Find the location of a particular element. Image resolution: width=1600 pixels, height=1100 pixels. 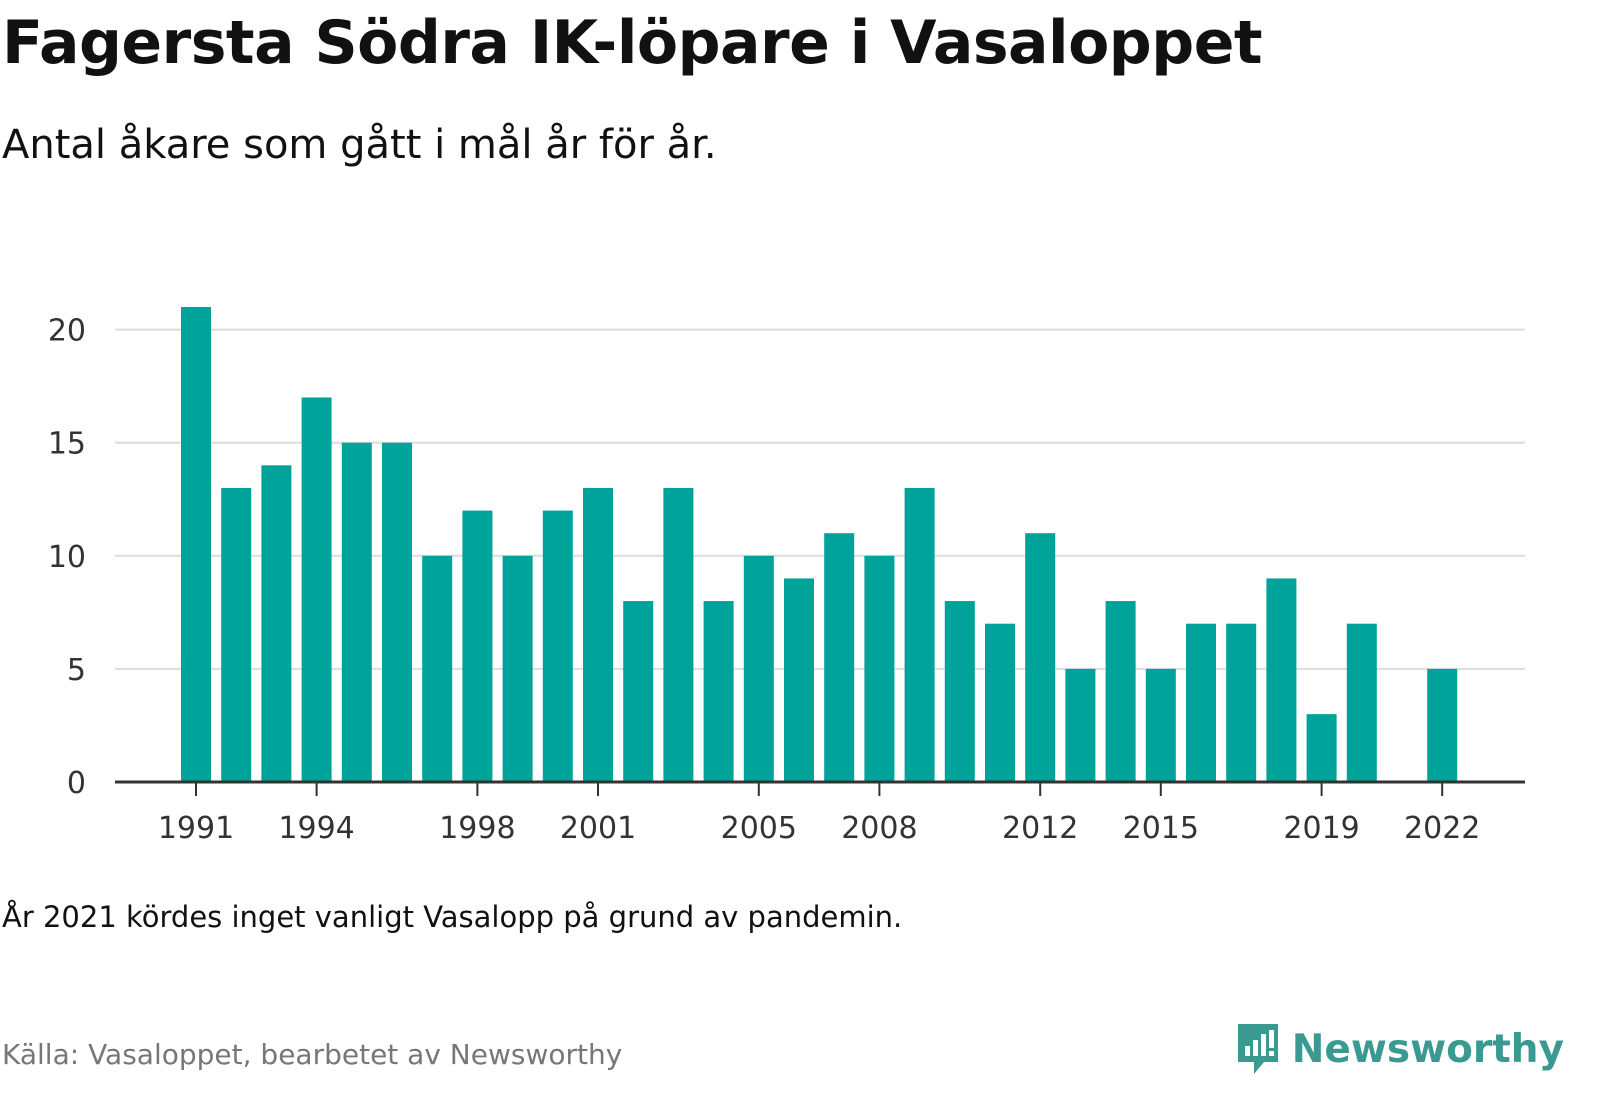

bar-1991 is located at coordinates (196, 544).